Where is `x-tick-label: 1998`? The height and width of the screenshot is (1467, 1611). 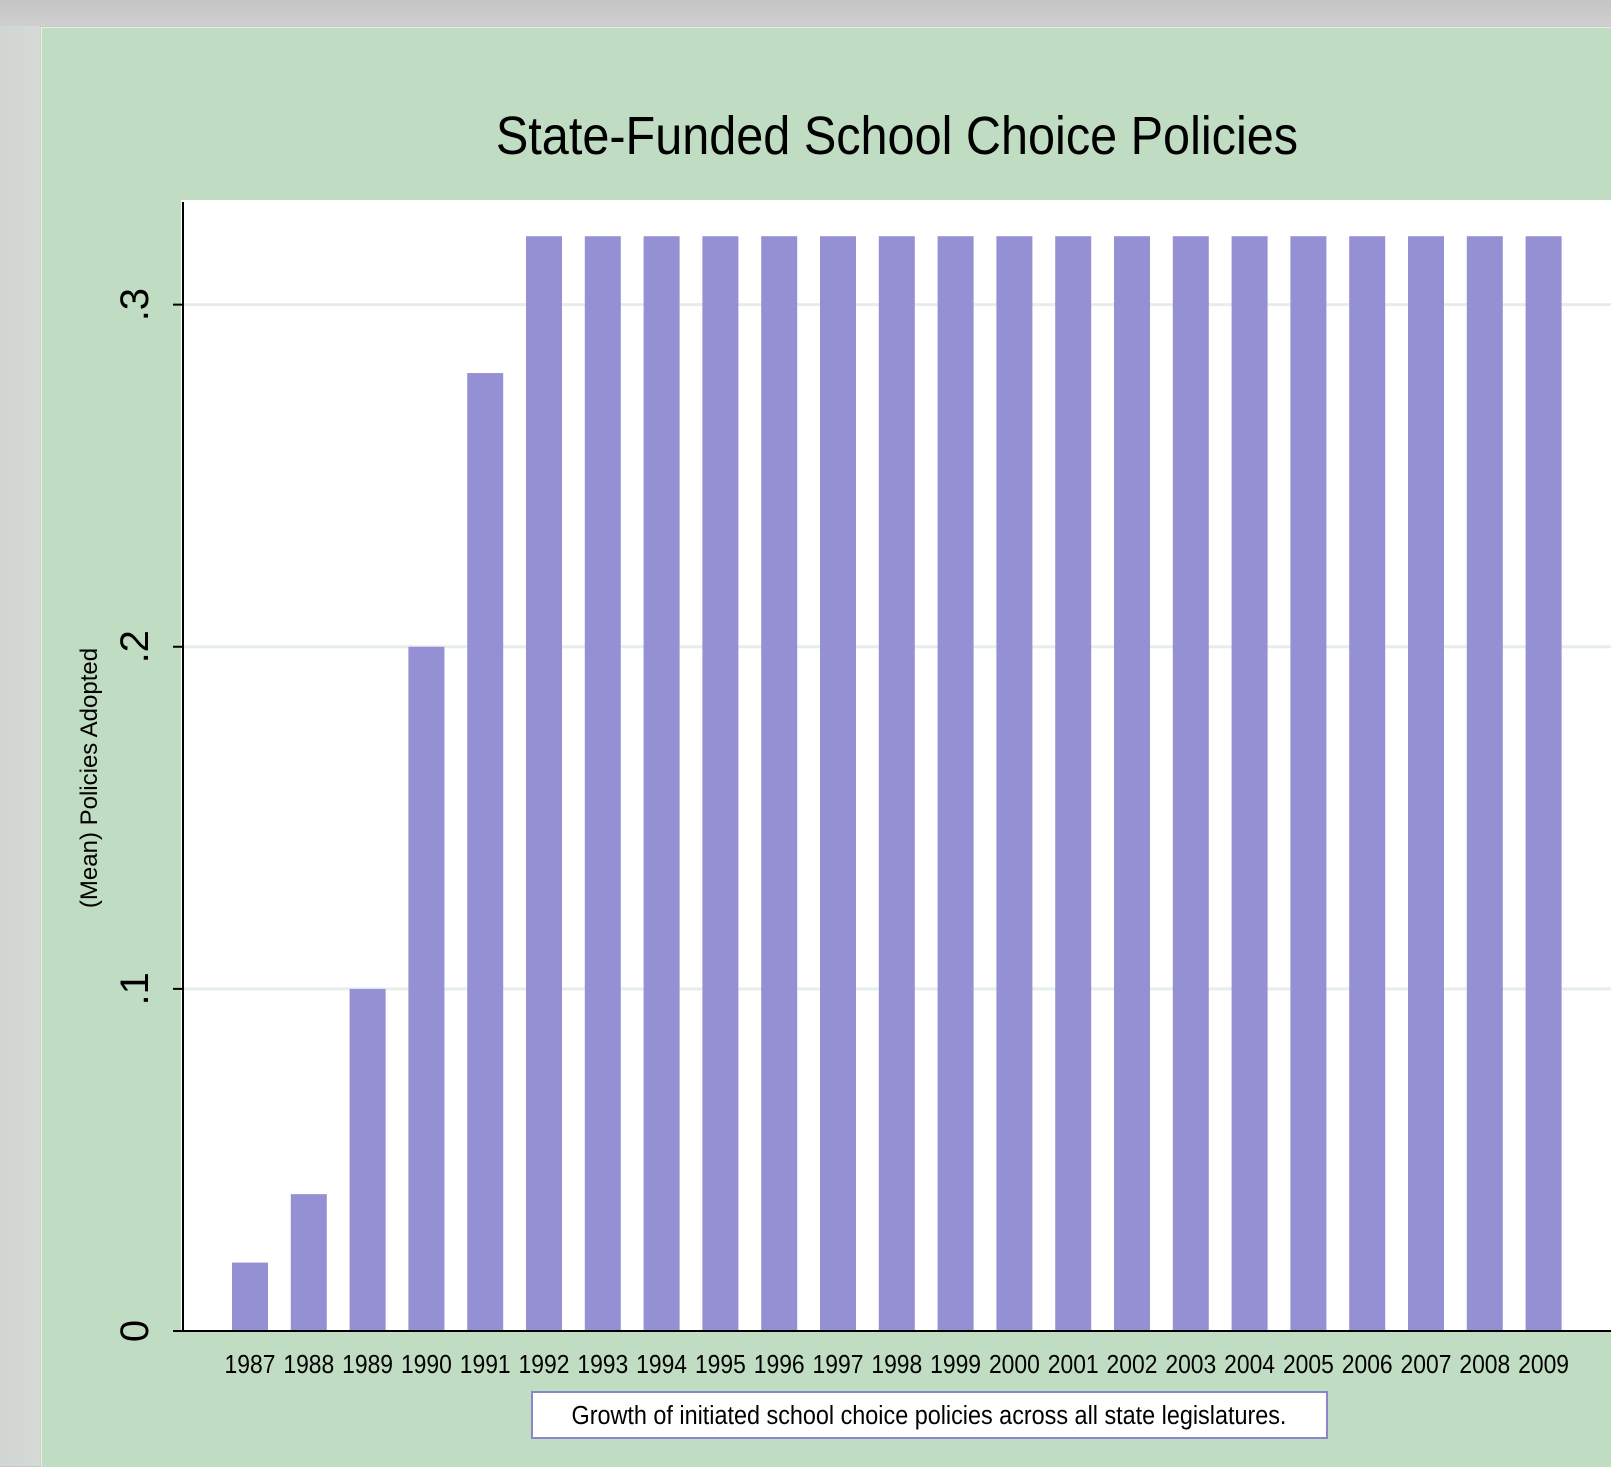
x-tick-label: 1998 is located at coordinates (896, 1365).